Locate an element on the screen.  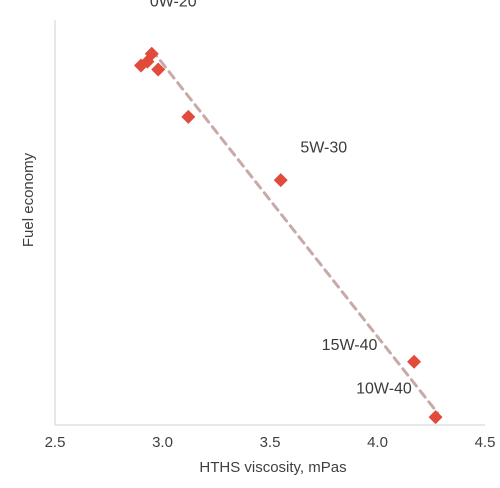
x-tick-label: 3.0 is located at coordinates (162, 442).